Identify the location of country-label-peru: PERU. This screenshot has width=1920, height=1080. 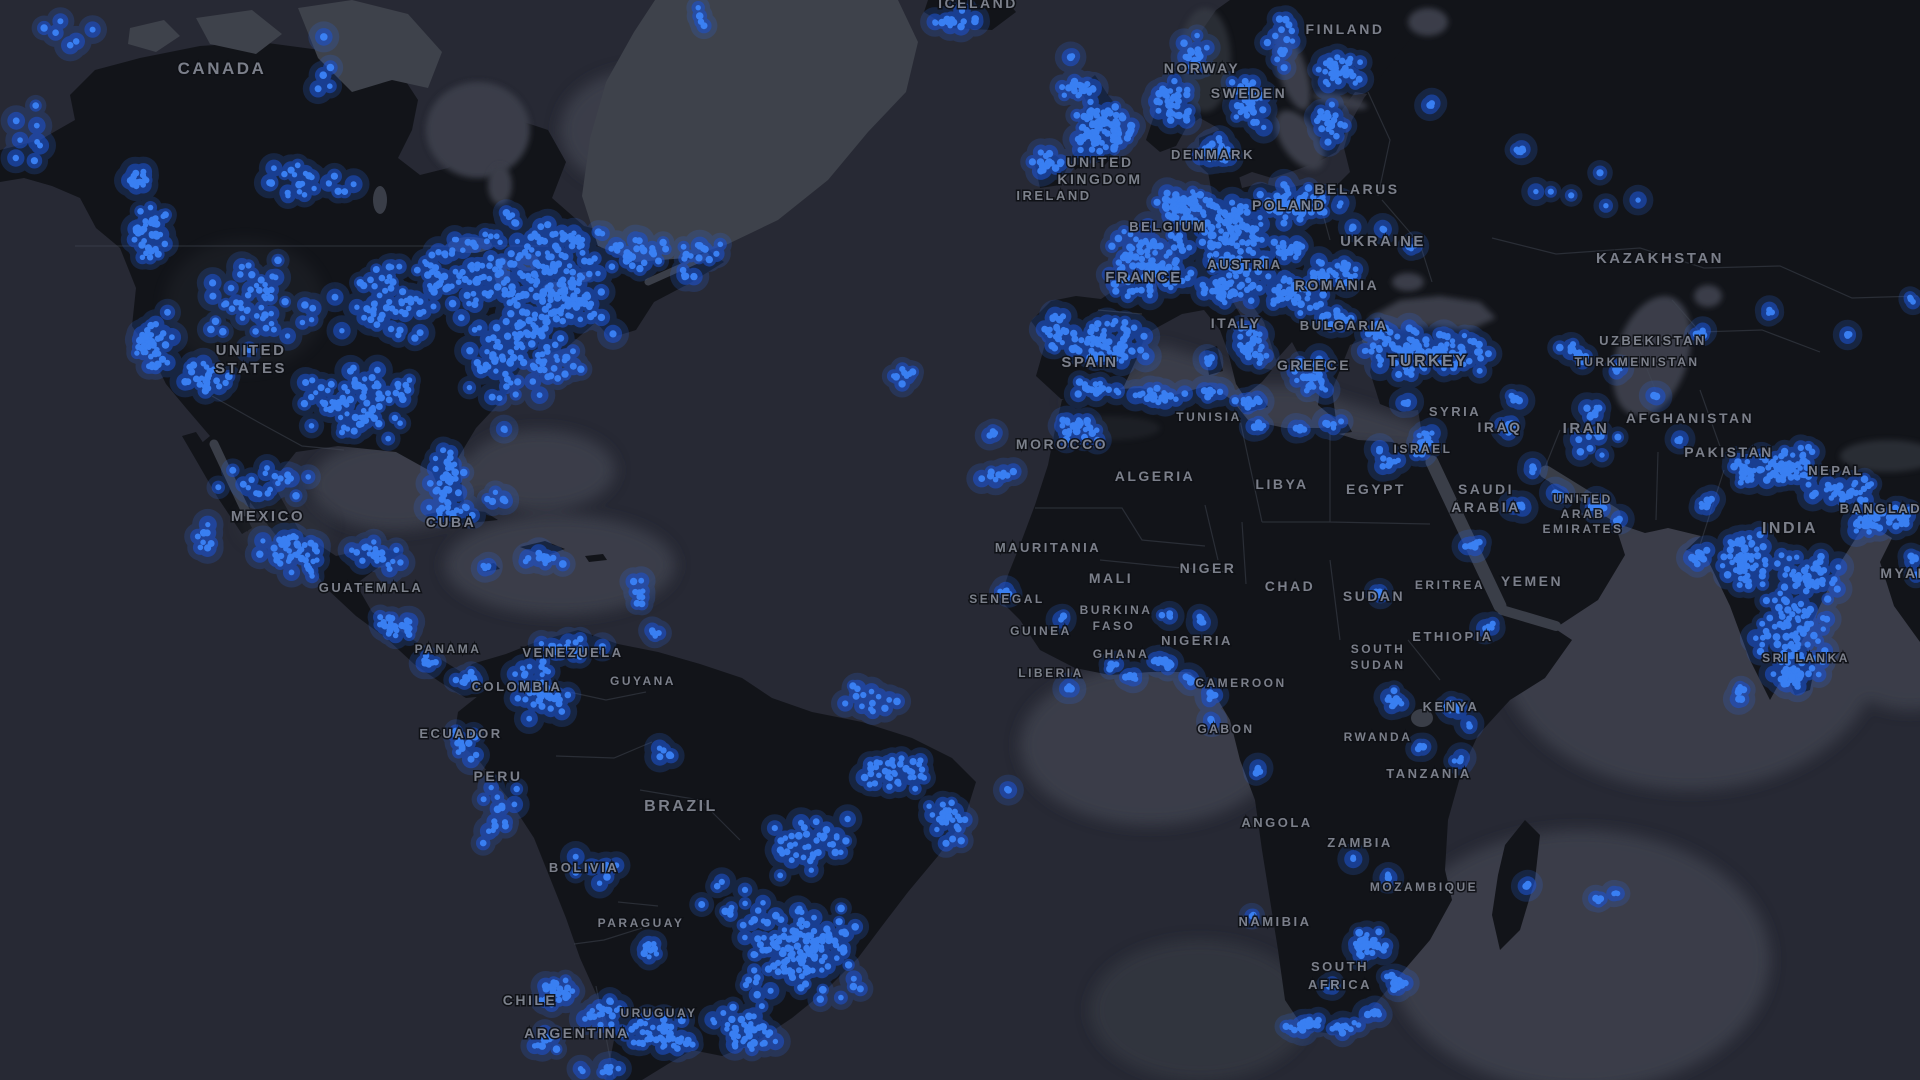
(498, 776).